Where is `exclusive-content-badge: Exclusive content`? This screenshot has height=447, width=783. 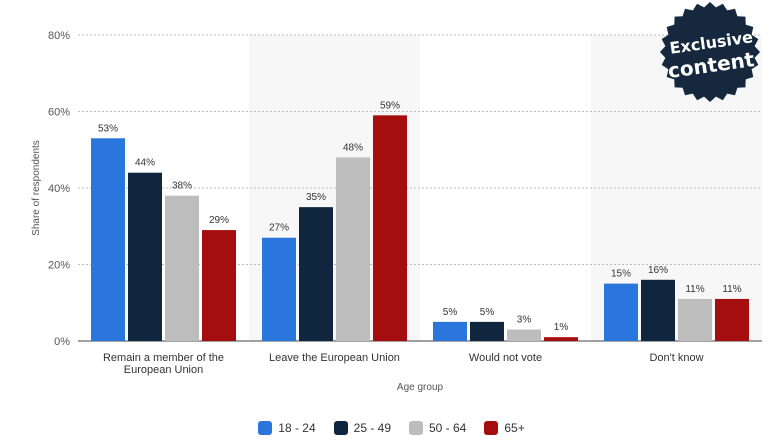
exclusive-content-badge: Exclusive content is located at coordinates (710, 52).